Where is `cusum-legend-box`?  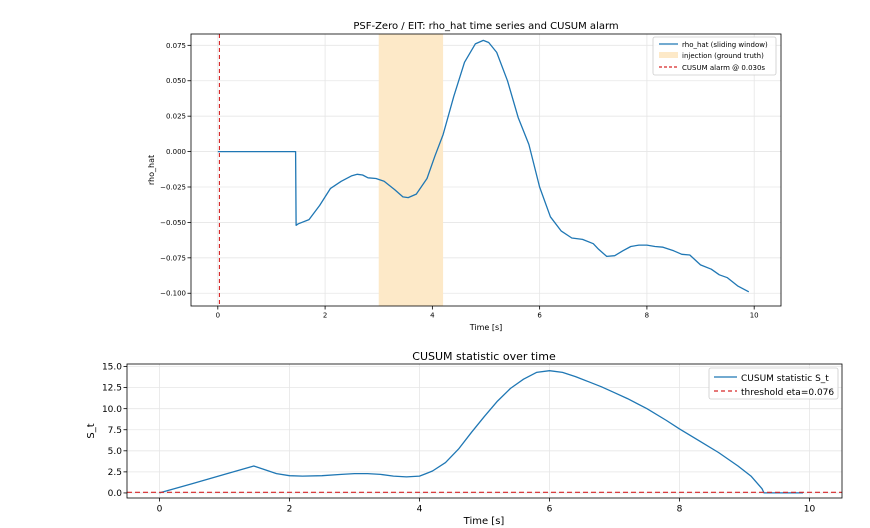
cusum-legend-box is located at coordinates (773, 383).